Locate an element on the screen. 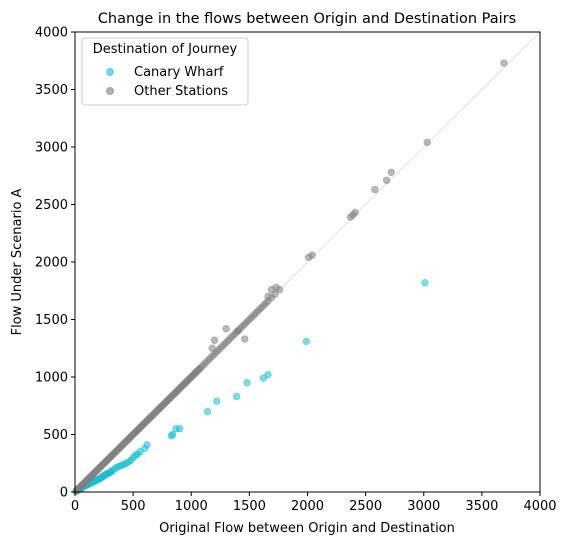  y-tick-label: 2000 is located at coordinates (51, 263).